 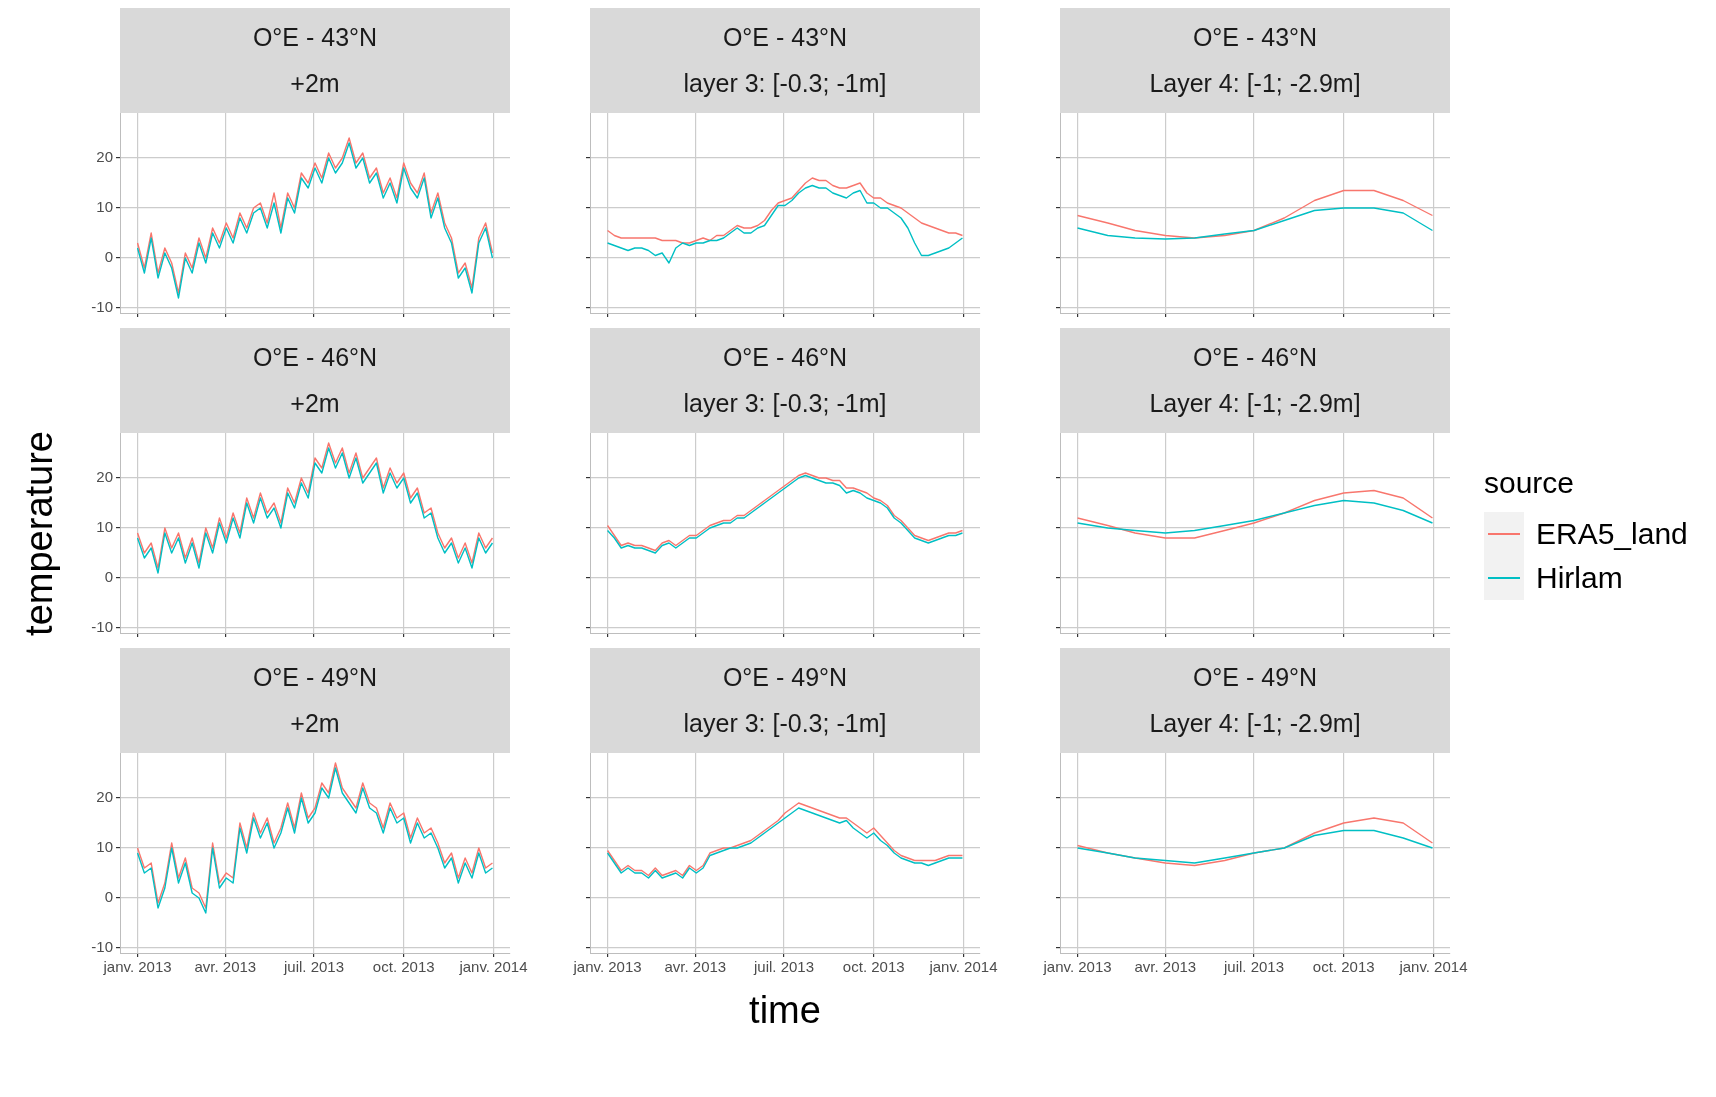 I want to click on legend-title: source, so click(x=1530, y=483).